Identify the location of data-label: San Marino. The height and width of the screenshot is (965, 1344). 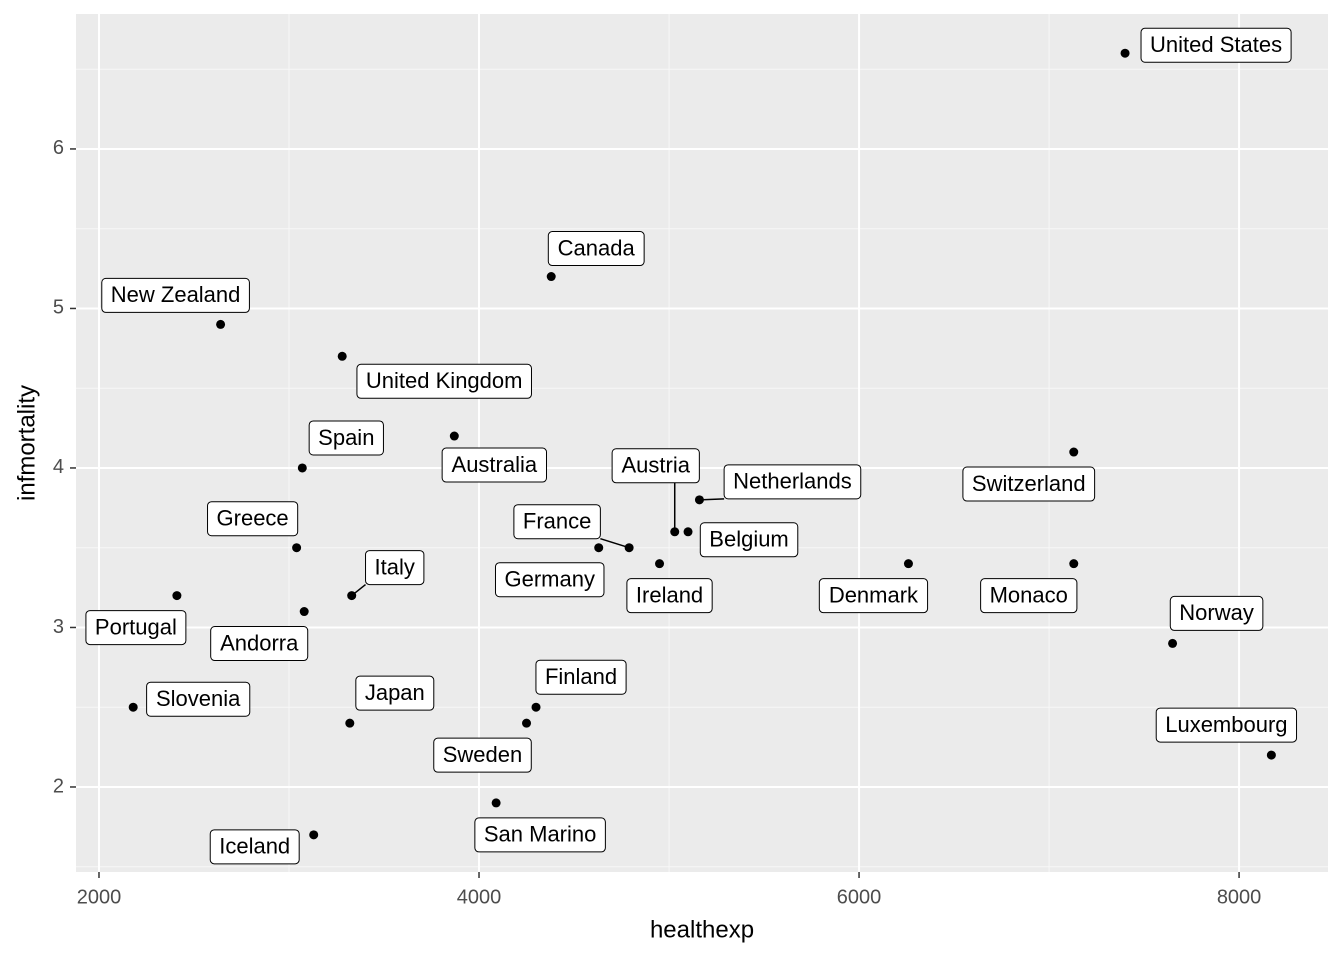
(540, 835).